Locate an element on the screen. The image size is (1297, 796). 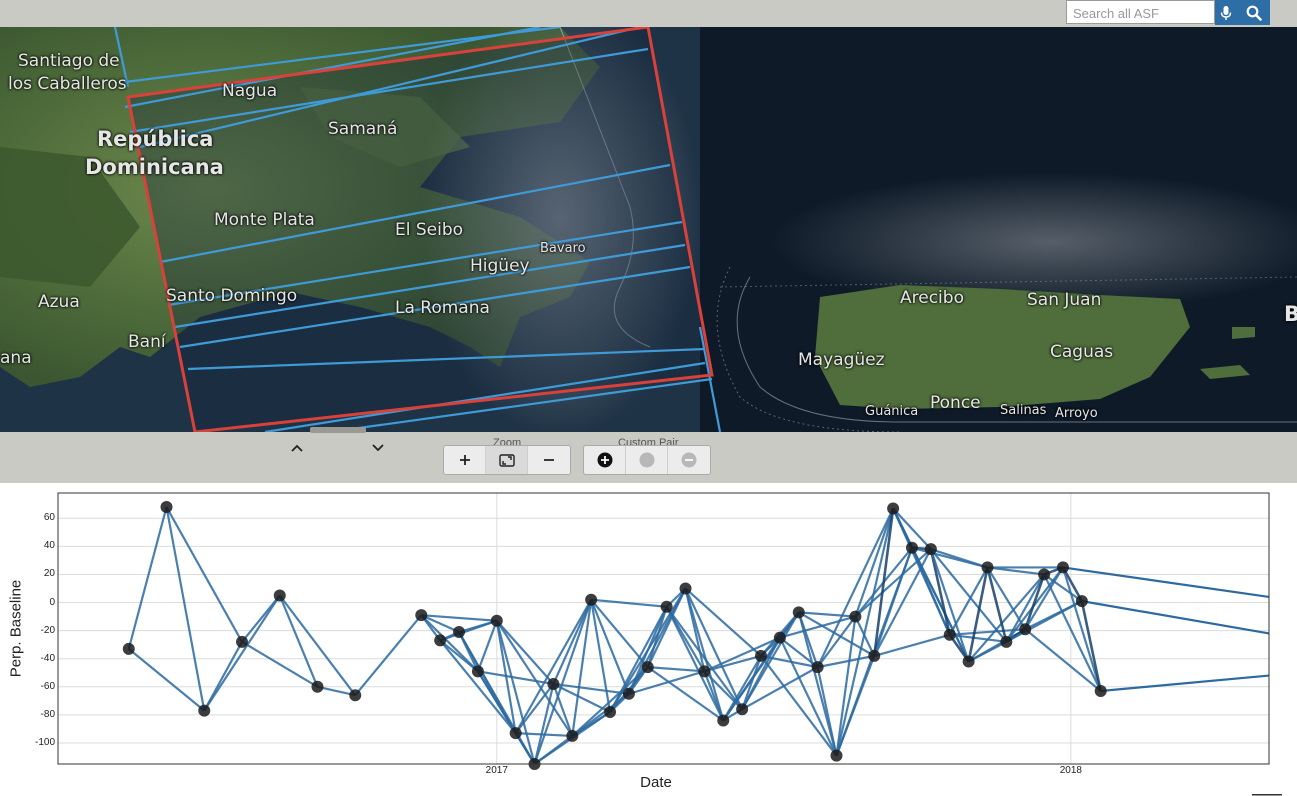
chevron-up-icon is located at coordinates (297, 448).